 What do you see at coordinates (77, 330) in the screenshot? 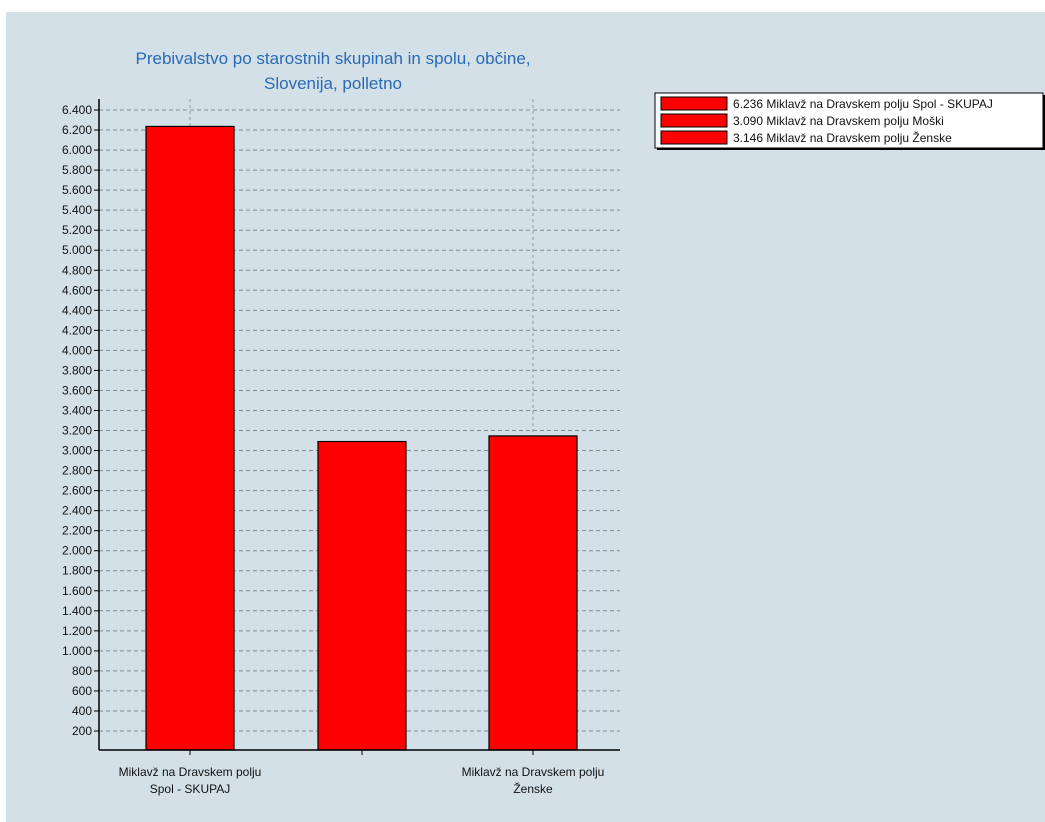
I see `y-tick-label: 4.200` at bounding box center [77, 330].